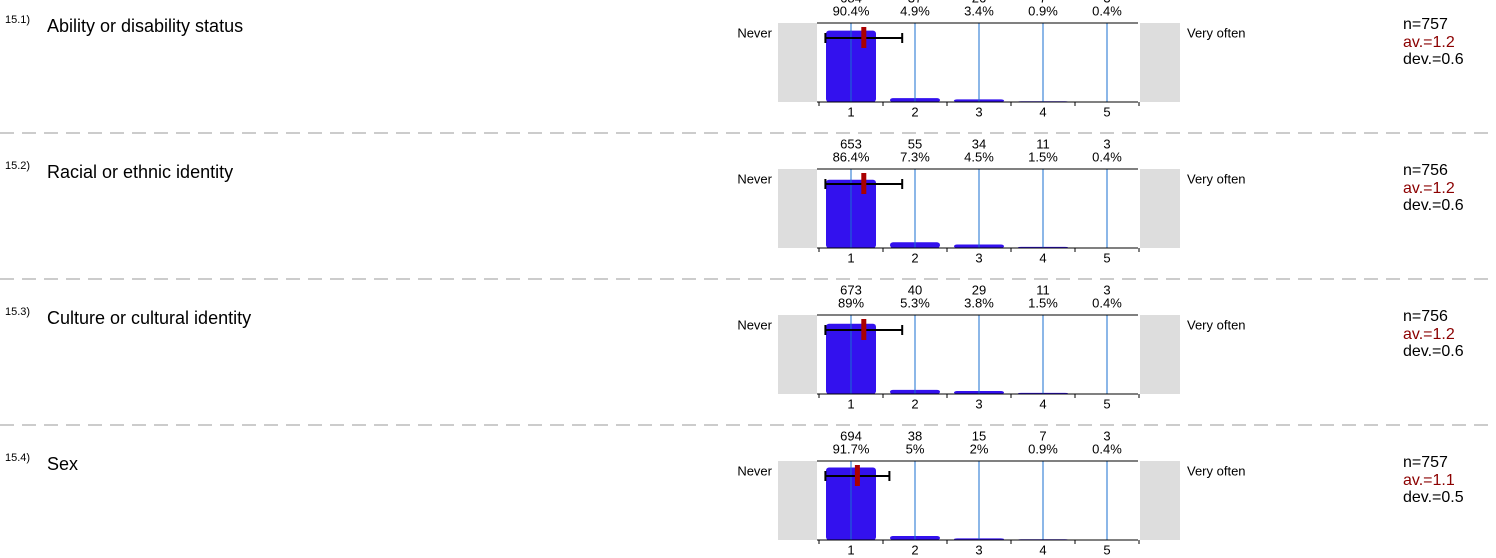 Image resolution: width=1496 pixels, height=558 pixels. Describe the element at coordinates (851, 2) in the screenshot. I see `count: 684` at that location.